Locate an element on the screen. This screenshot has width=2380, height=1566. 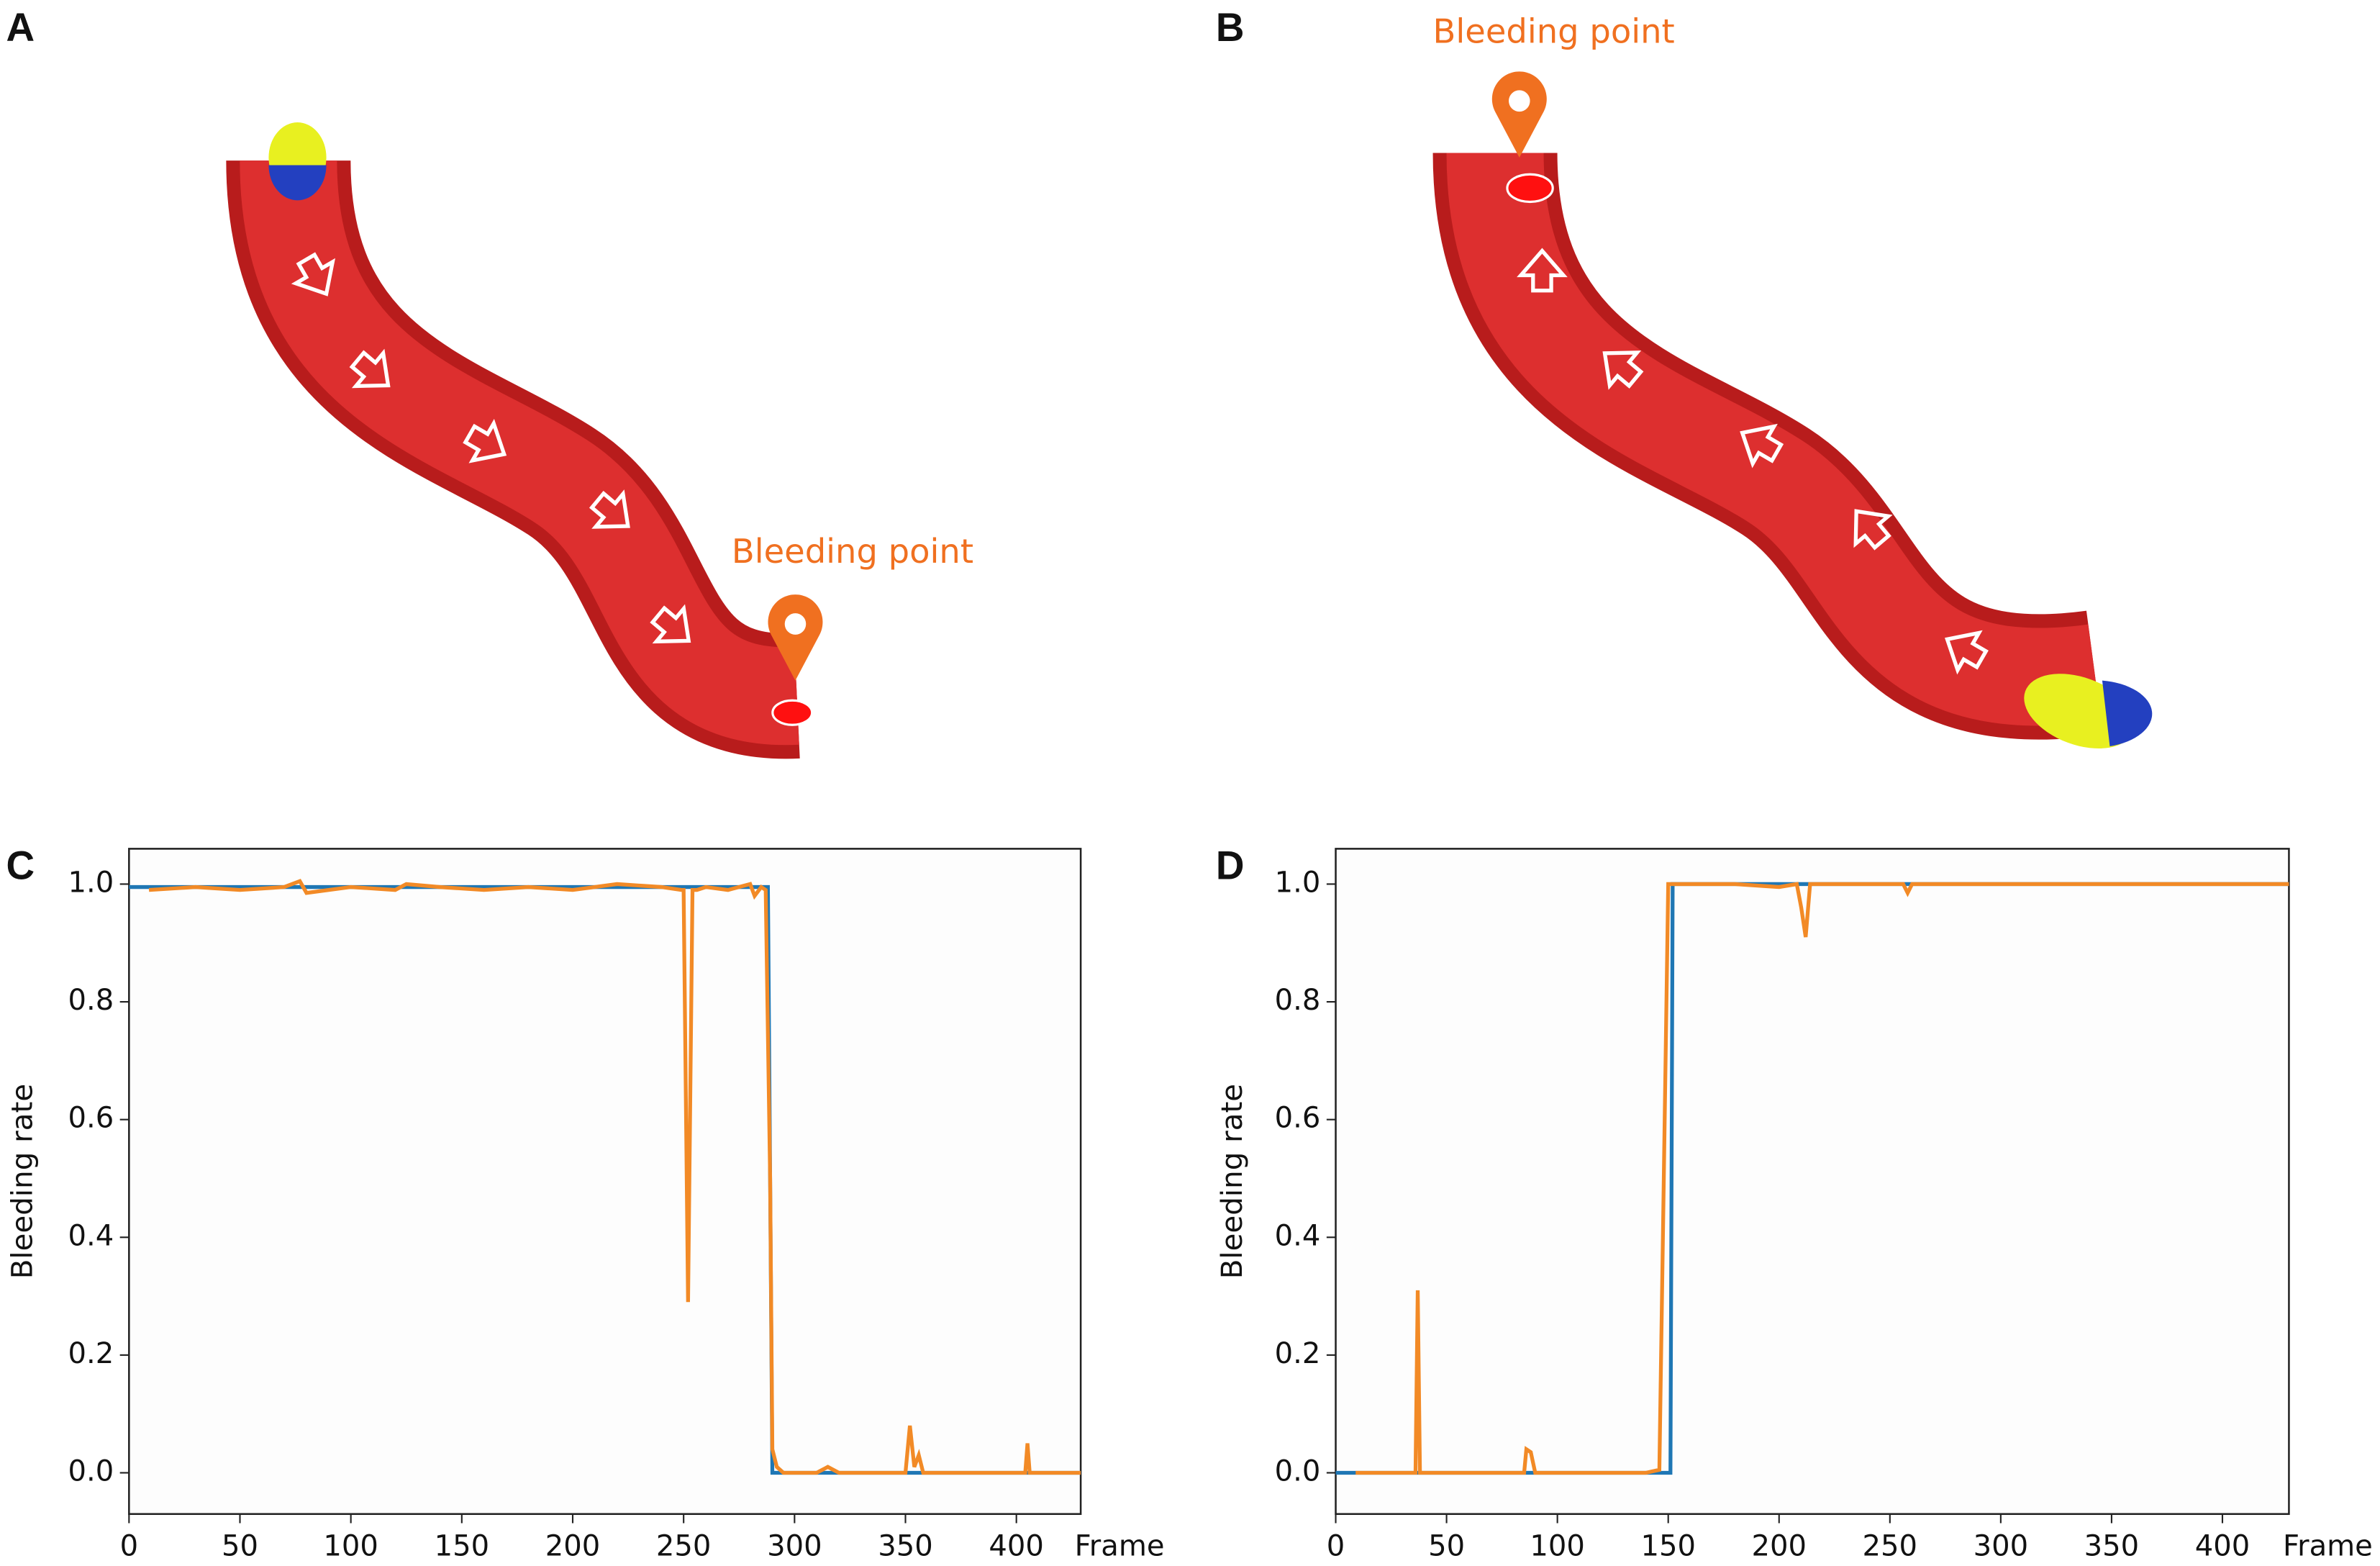
panel-label: B is located at coordinates (1230, 27).